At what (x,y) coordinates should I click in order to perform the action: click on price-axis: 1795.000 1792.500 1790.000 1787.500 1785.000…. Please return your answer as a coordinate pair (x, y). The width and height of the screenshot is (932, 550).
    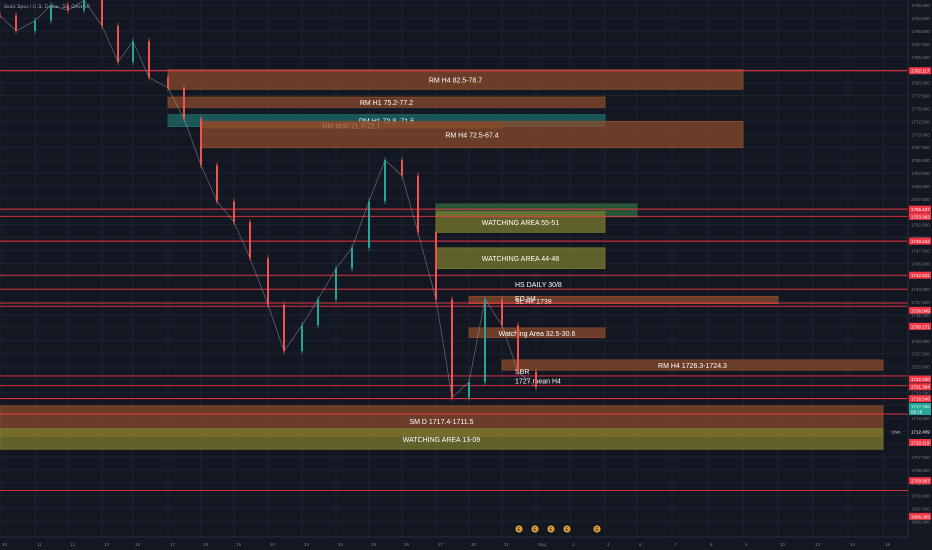
    Looking at the image, I should click on (919, 275).